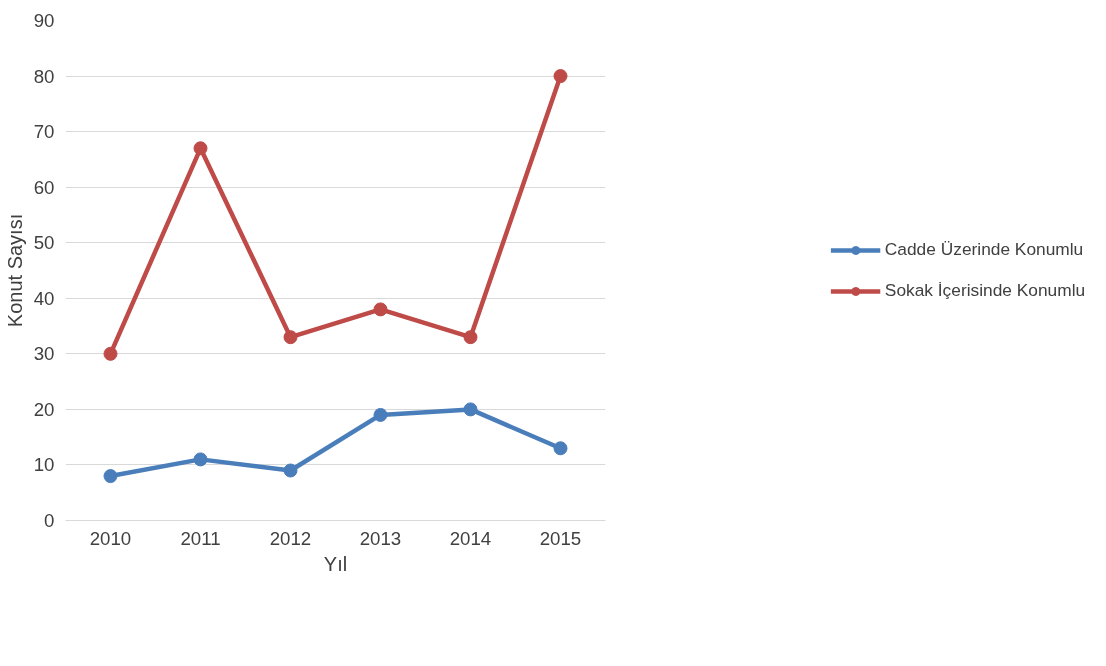 This screenshot has width=1106, height=666. What do you see at coordinates (985, 290) in the screenshot?
I see `legend-label: Sokak İçerisinde Konumlu` at bounding box center [985, 290].